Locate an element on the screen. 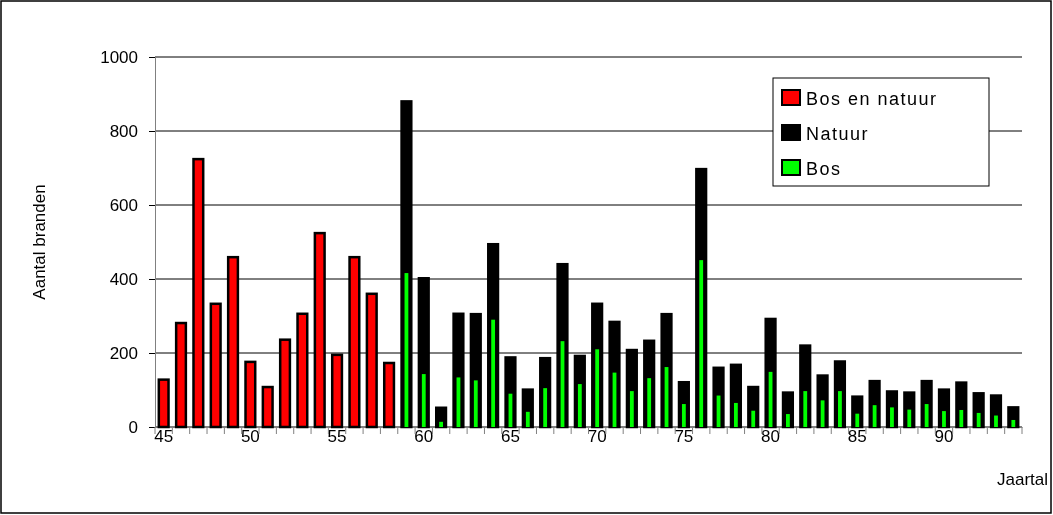 This screenshot has height=515, width=1053. y-tick-label: 1000 is located at coordinates (119, 57).